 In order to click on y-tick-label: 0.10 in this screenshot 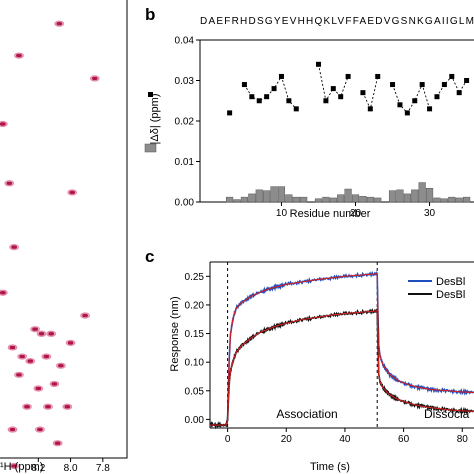, I will do `click(195, 363)`.